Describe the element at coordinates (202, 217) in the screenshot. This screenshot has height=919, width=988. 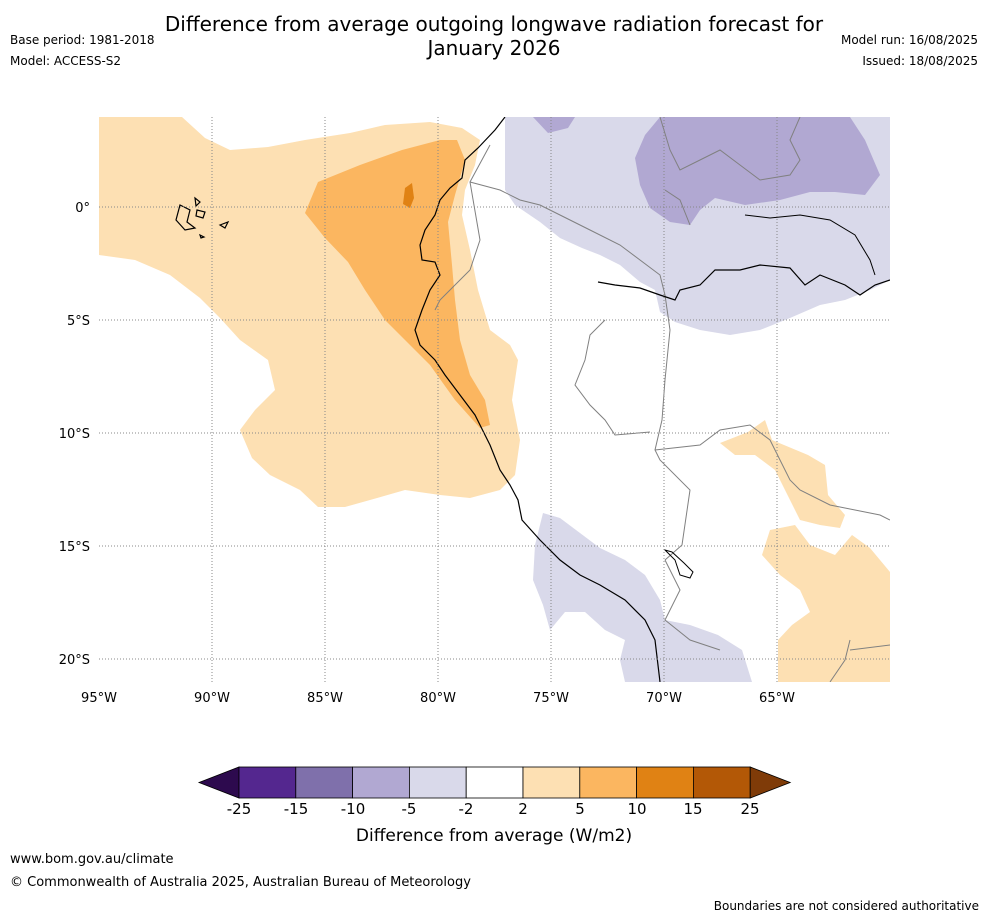
I see `galapagos-islands` at that location.